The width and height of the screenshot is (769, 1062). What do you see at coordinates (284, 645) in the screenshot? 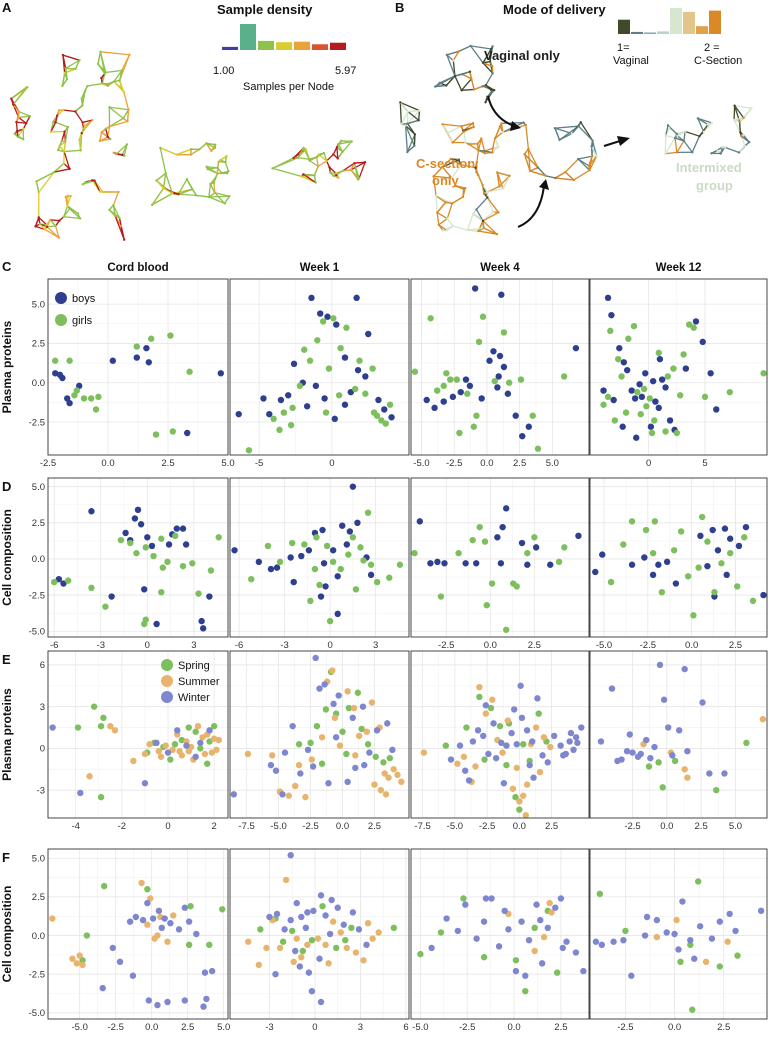
I see `x-tick-label: -3` at bounding box center [284, 645].